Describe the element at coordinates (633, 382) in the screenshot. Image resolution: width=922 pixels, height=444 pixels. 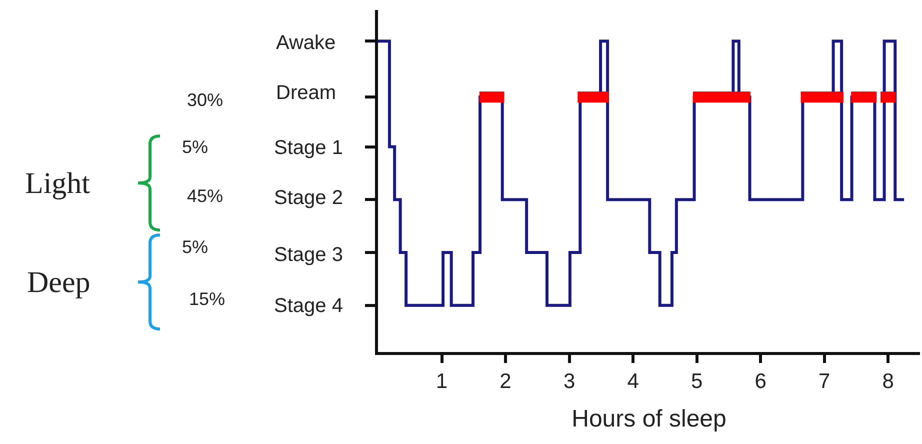
I see `x-tick-label: 4` at that location.